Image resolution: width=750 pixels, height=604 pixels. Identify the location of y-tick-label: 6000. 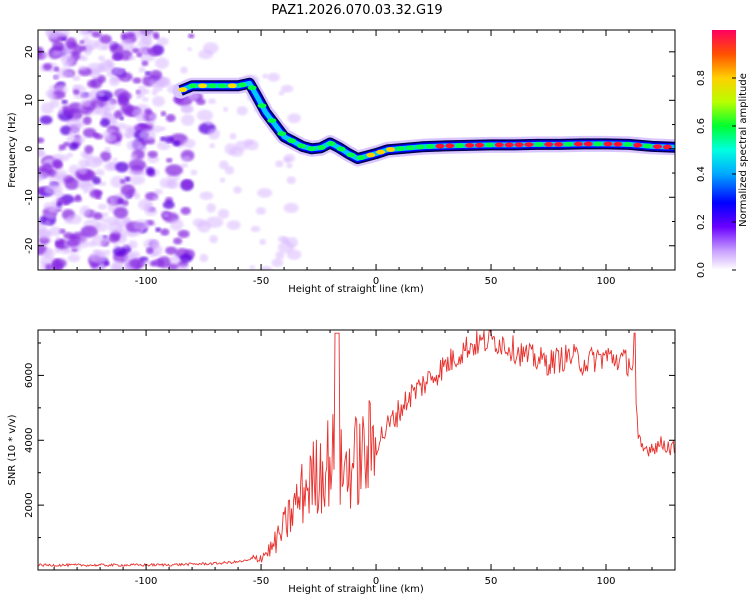
(29, 375).